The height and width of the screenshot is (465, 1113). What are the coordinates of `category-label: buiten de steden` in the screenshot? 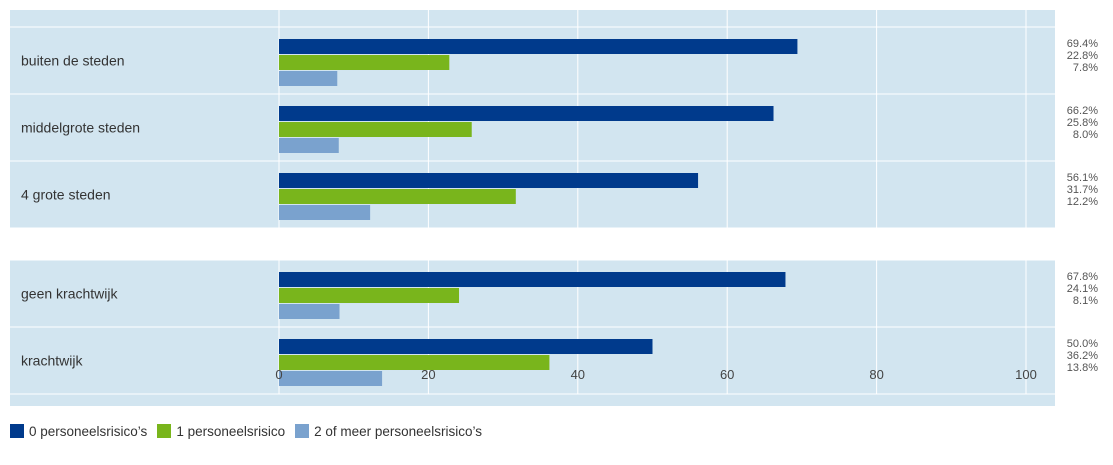 It's located at (73, 61).